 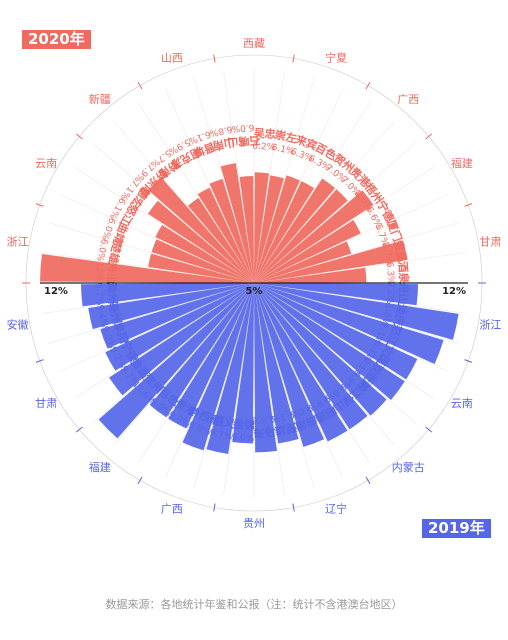 I want to click on cat-label-bottom-10: 乌海, so click(x=264, y=433).